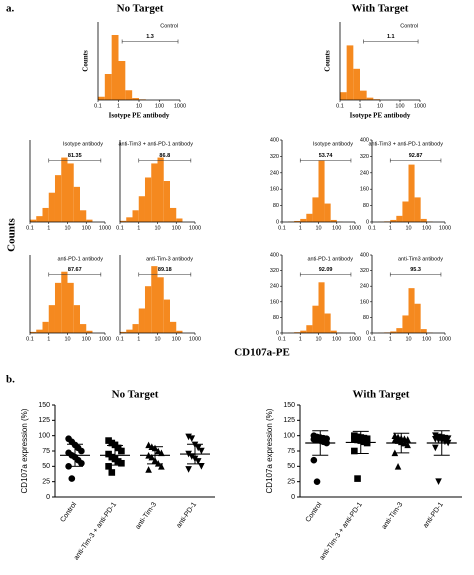  Describe the element at coordinates (326, 270) in the screenshot. I see `gate-value: 92.09` at that location.